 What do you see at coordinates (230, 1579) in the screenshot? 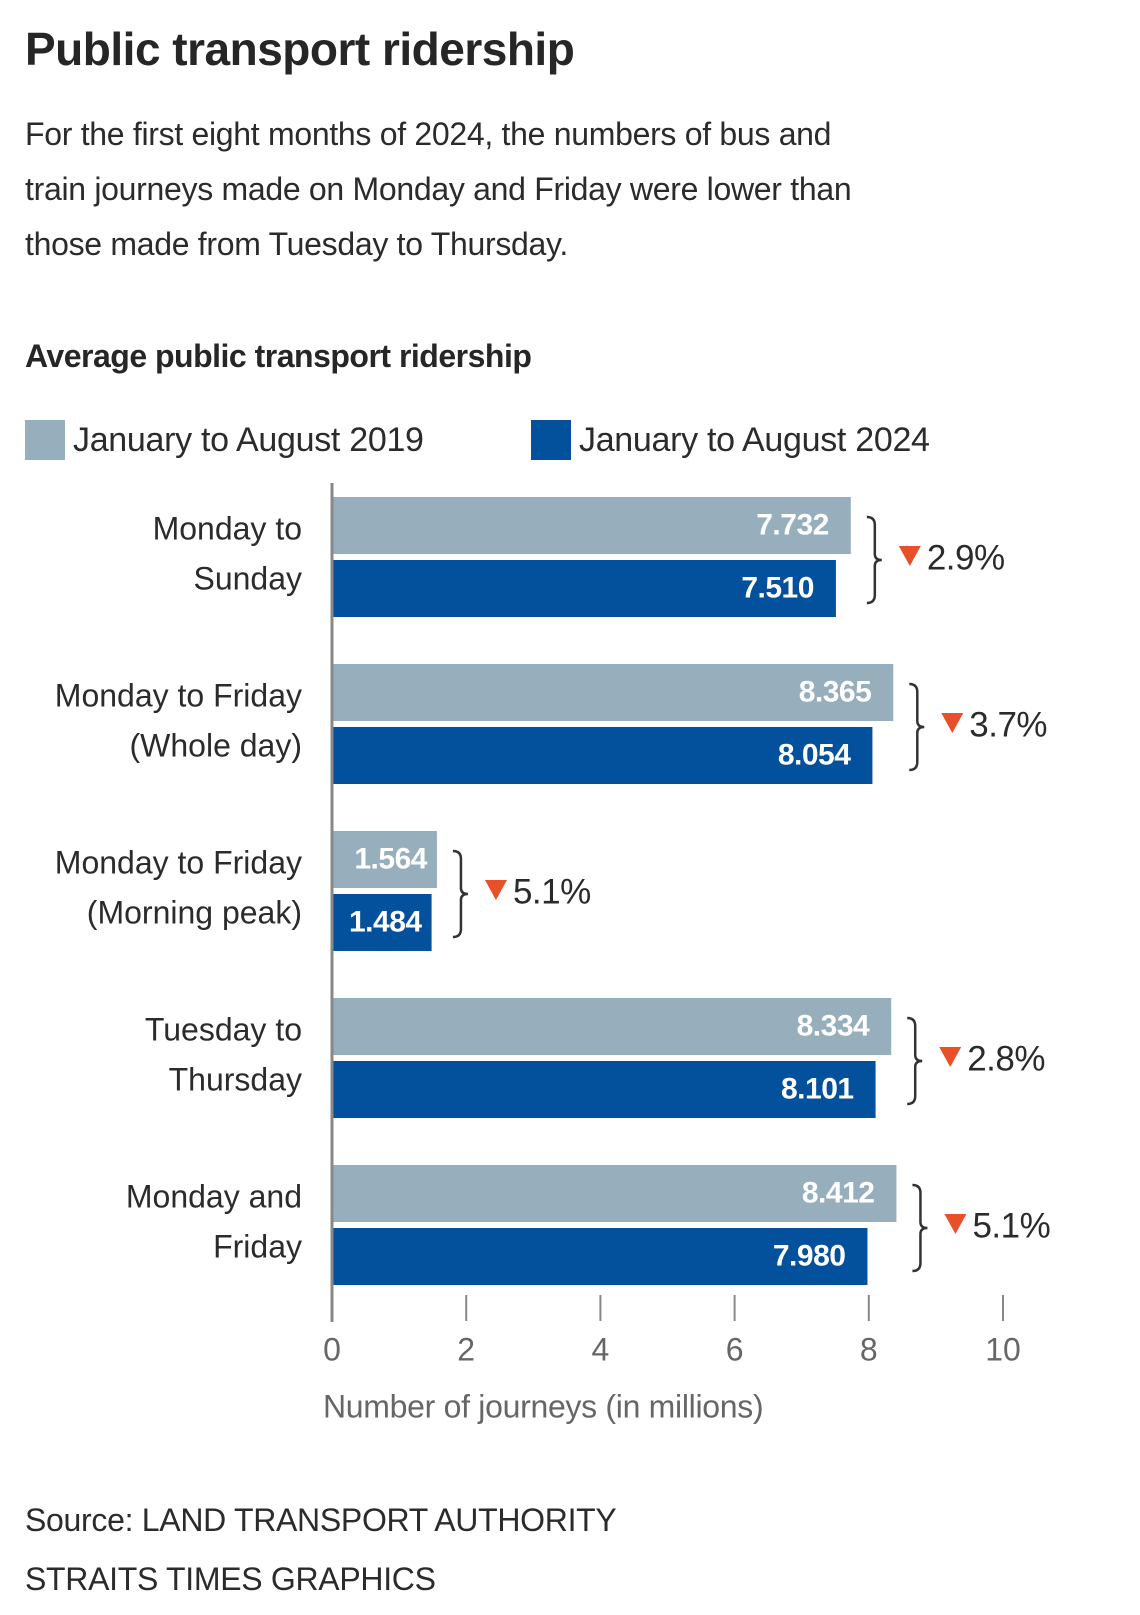
I see `credit-note: STRAITS TIMES GRAPHICS` at bounding box center [230, 1579].